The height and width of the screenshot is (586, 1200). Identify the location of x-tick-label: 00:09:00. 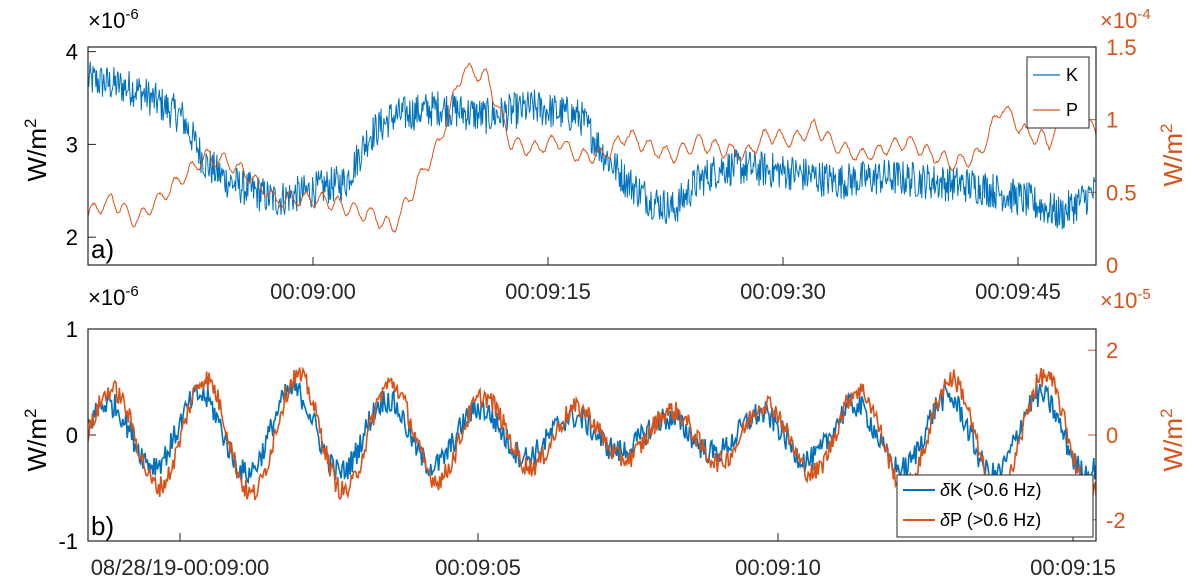
(313, 291).